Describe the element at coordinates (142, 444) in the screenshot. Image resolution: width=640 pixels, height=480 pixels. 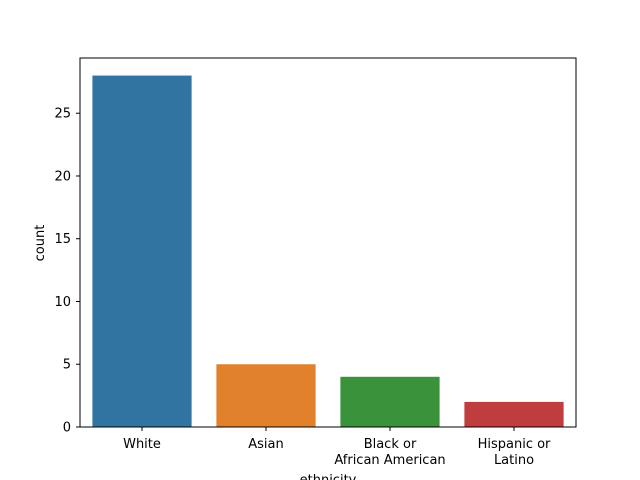
I see `x-tick-label-0: White` at that location.